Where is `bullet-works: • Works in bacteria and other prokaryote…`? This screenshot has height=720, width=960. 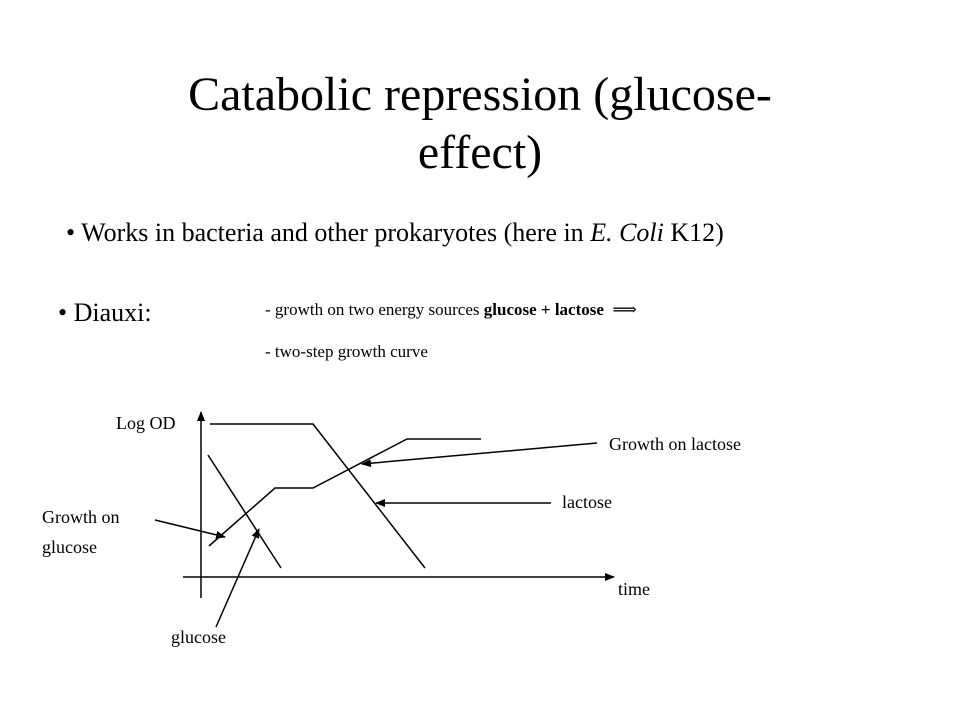
bullet-works: • Works in bacteria and other prokaryote… is located at coordinates (395, 233).